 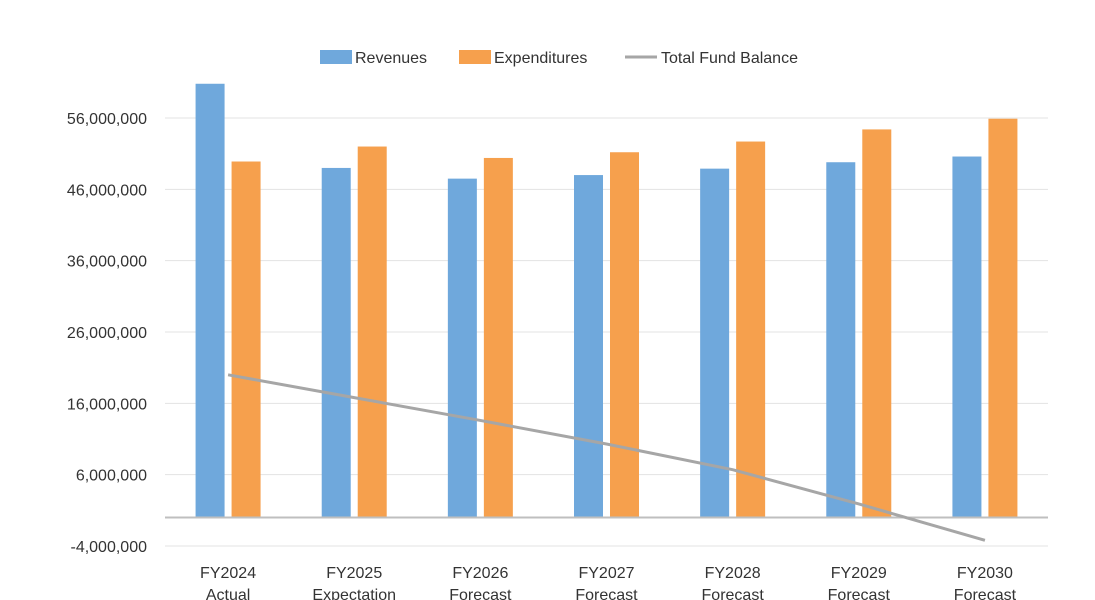 What do you see at coordinates (107, 262) in the screenshot?
I see `y-tick-label: 36,000,000` at bounding box center [107, 262].